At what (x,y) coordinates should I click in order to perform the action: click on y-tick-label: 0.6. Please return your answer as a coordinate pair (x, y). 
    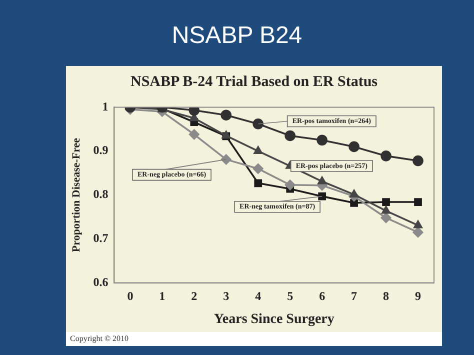
    Looking at the image, I should click on (100, 281).